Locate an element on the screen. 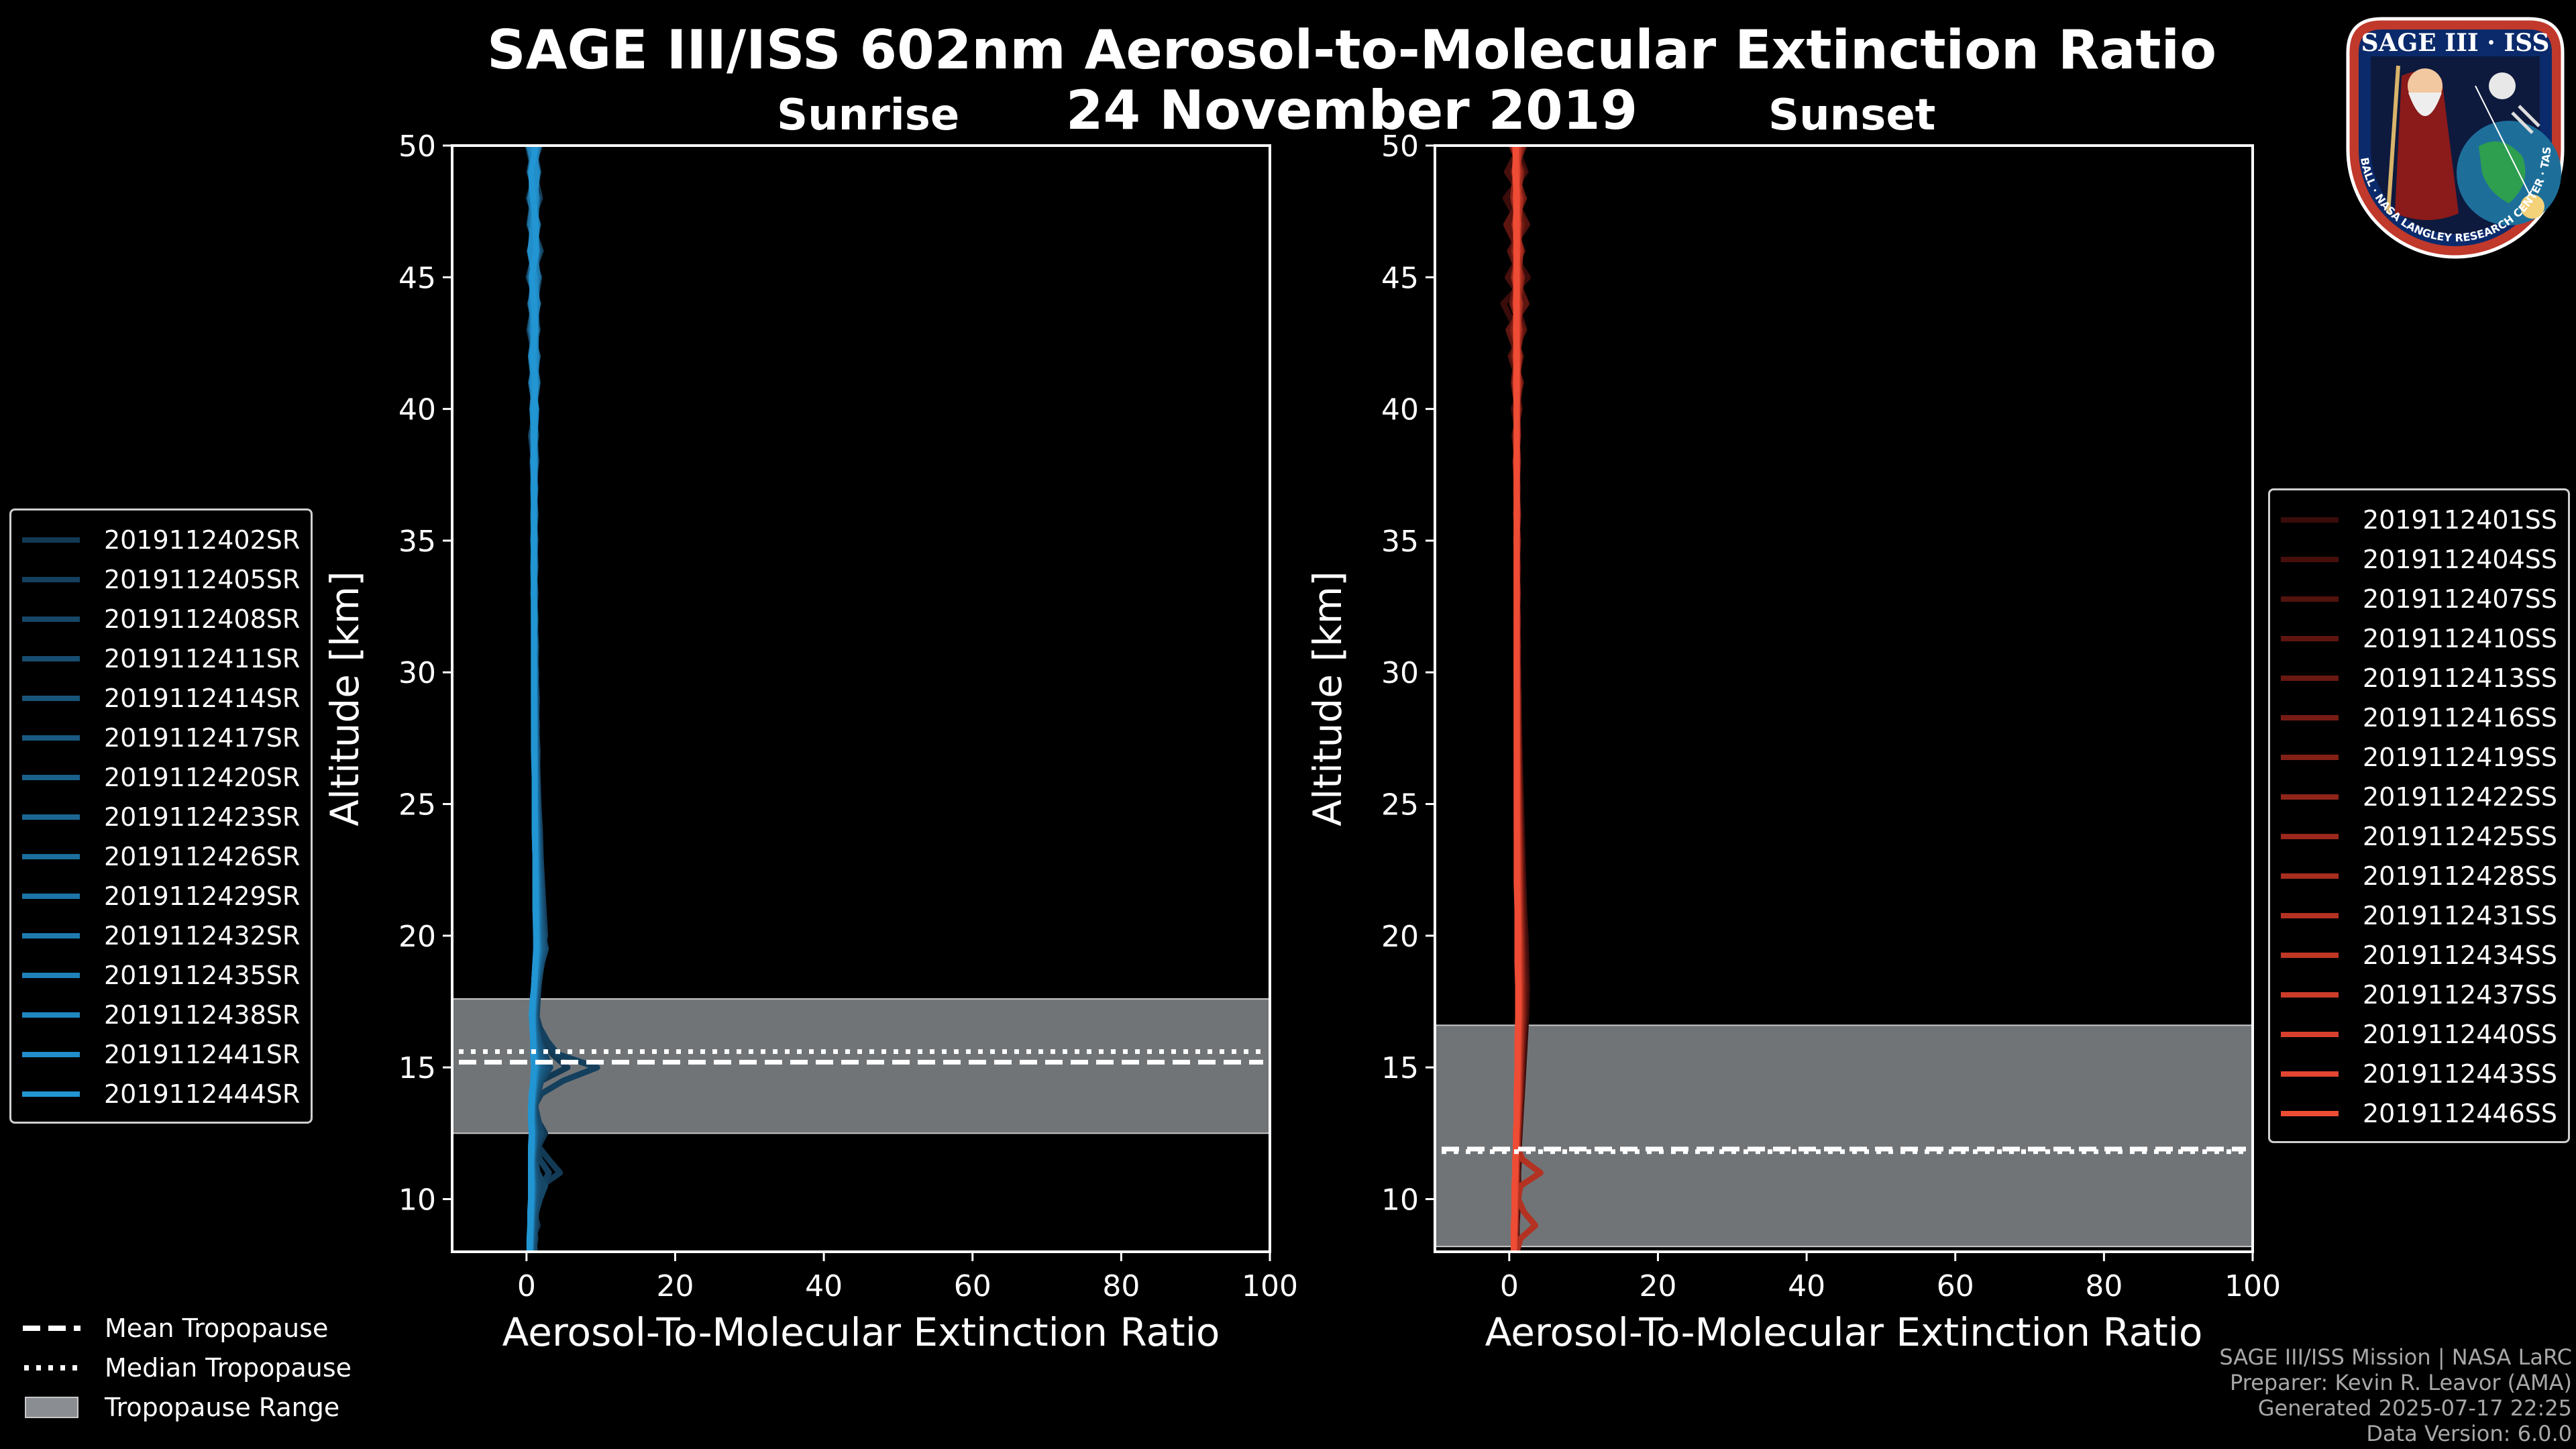 This screenshot has width=2576, height=1449. footer-data-version: Data Version: 6.0.0 is located at coordinates (2469, 1433).